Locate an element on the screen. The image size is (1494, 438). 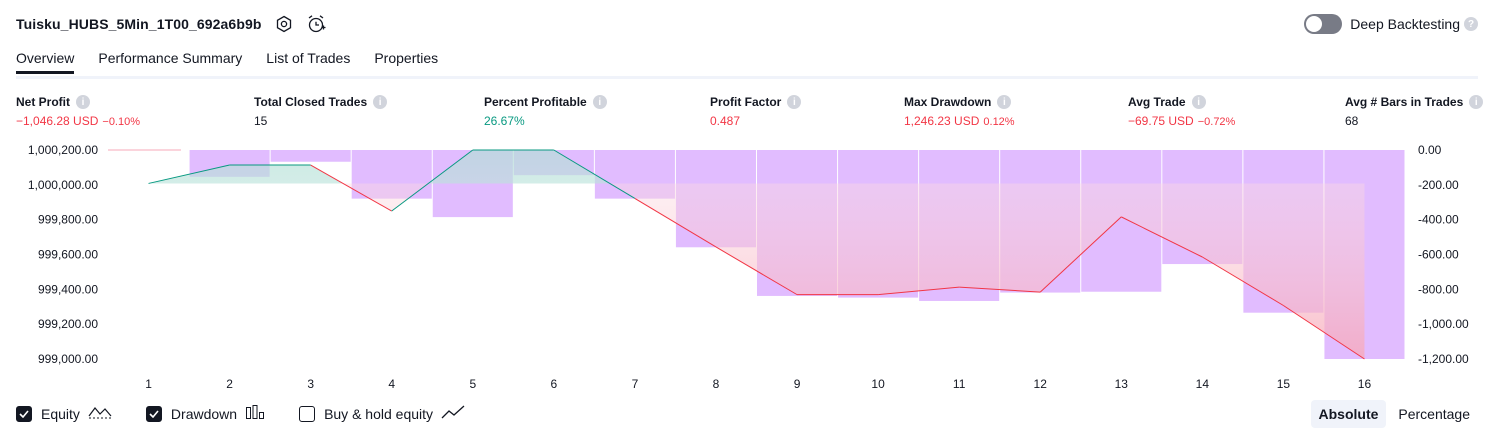
metric-label: Profit Factor is located at coordinates (746, 102).